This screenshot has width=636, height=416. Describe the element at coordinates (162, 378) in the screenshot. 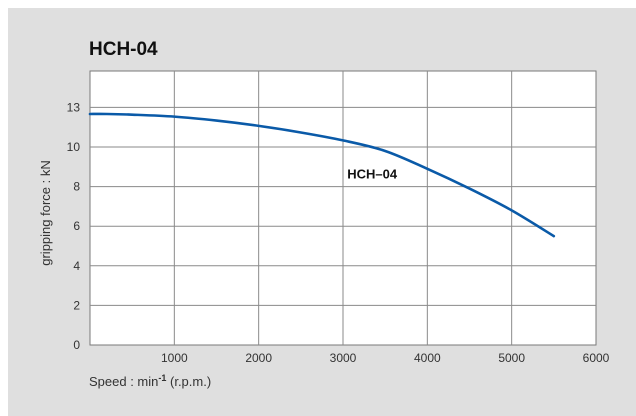

I see `x-axis-label-exponent: -1` at that location.